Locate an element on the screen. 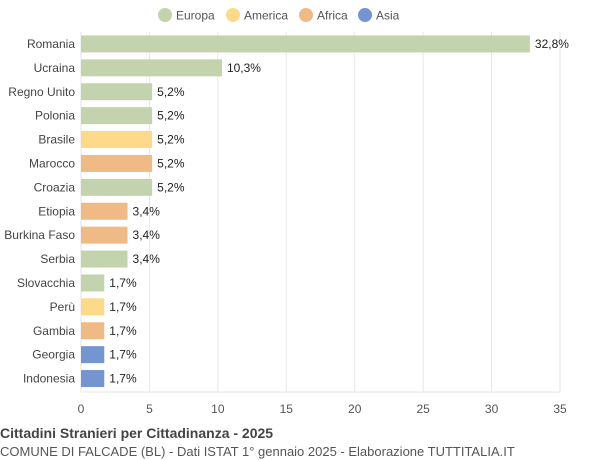 The width and height of the screenshot is (600, 460). bar-indonesia is located at coordinates (93, 379).